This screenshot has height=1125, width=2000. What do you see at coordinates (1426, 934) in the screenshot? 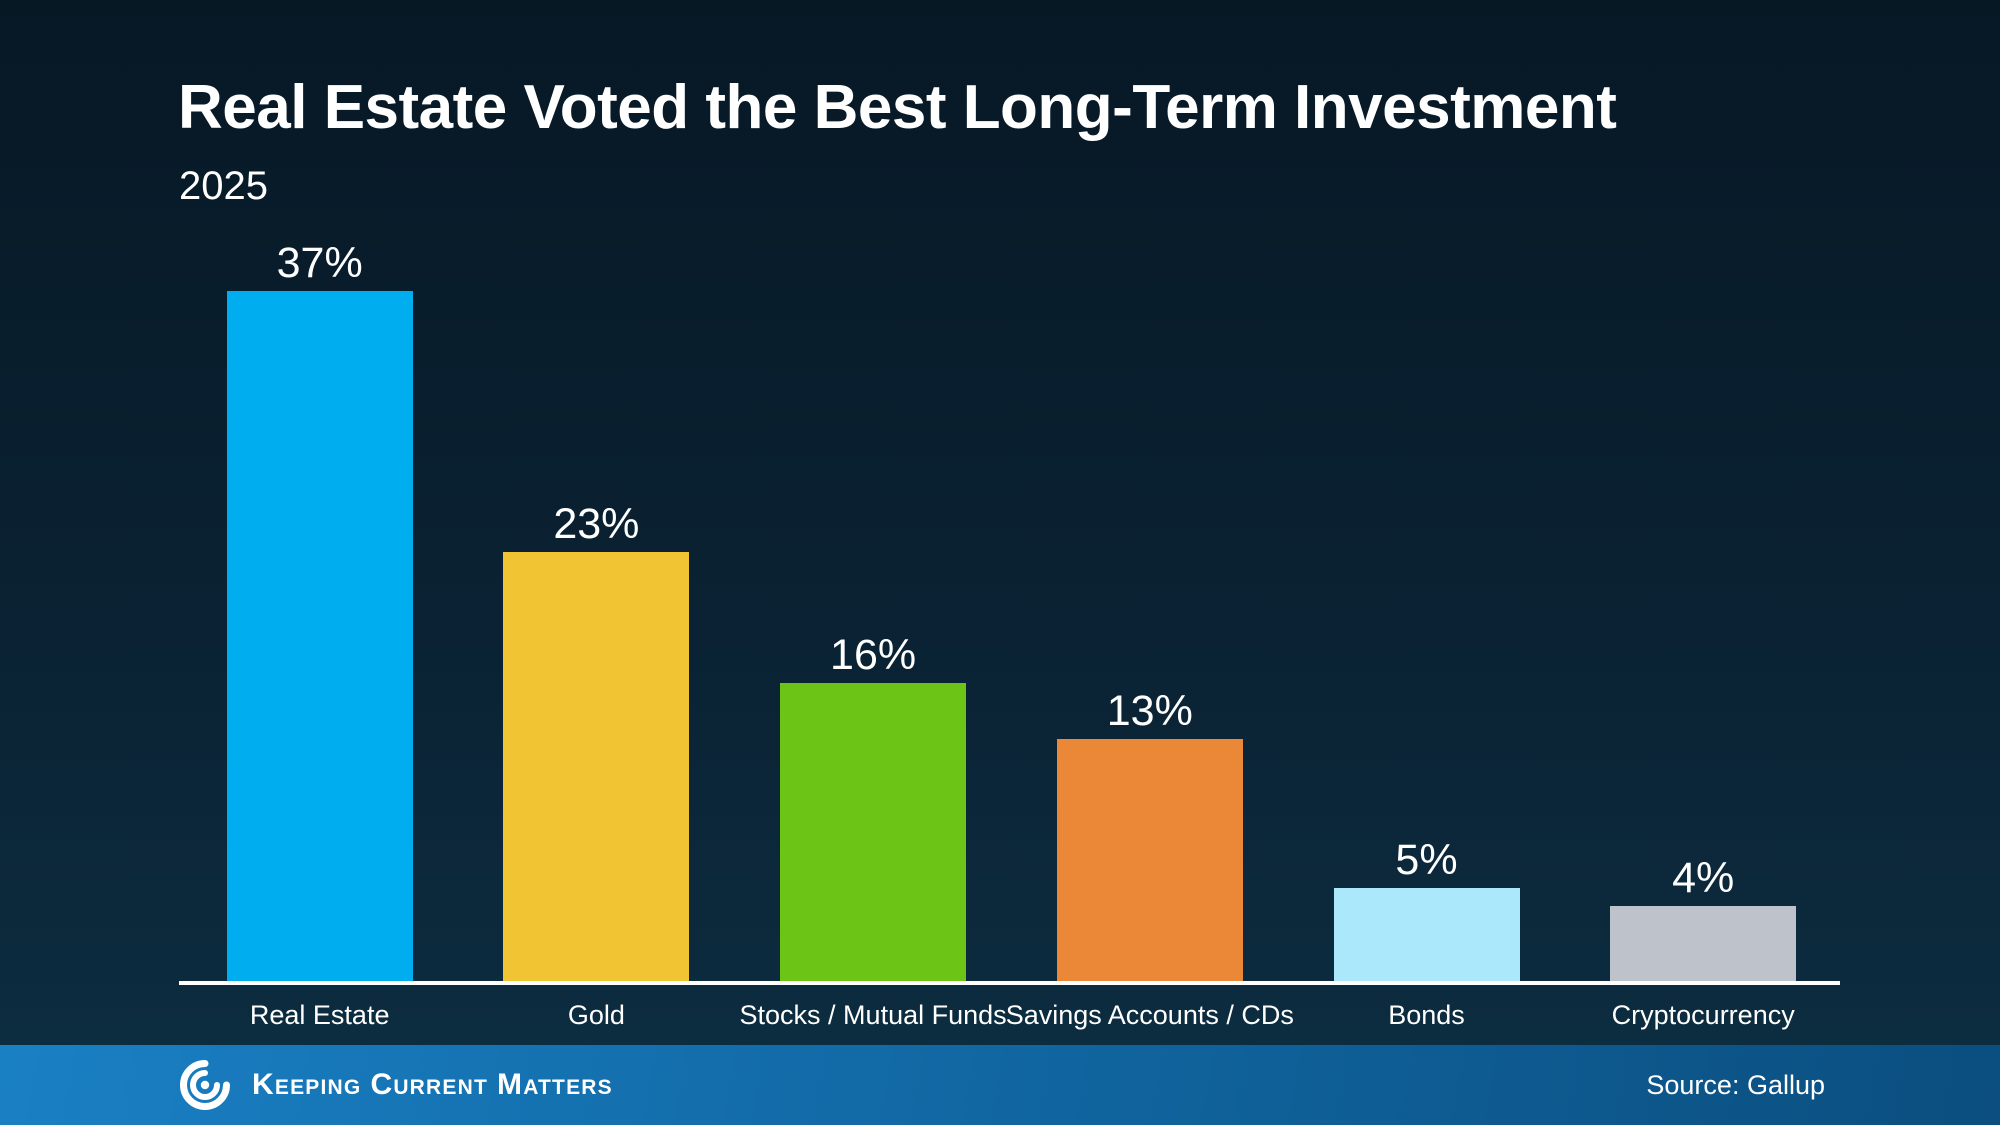
I see `bar-bonds` at bounding box center [1426, 934].